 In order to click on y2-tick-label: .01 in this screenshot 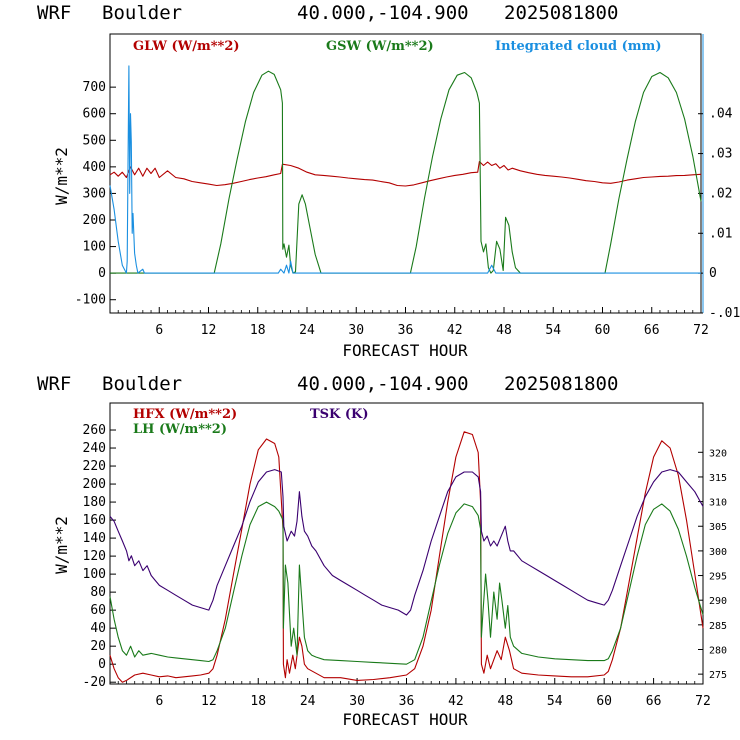, I will do `click(720, 233)`.